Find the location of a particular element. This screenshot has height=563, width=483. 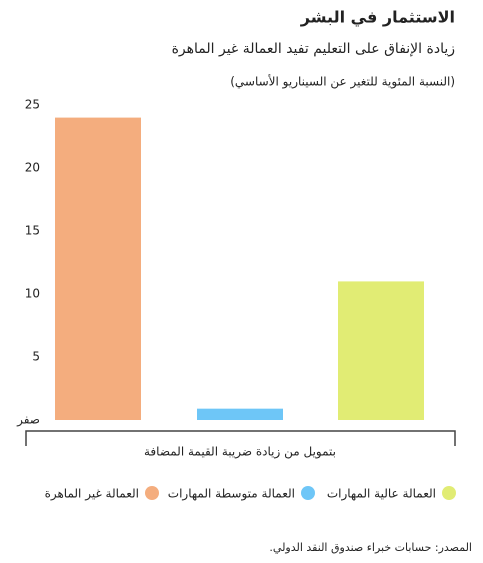

legend-label: العمالة غير الماهرة is located at coordinates (92, 494).